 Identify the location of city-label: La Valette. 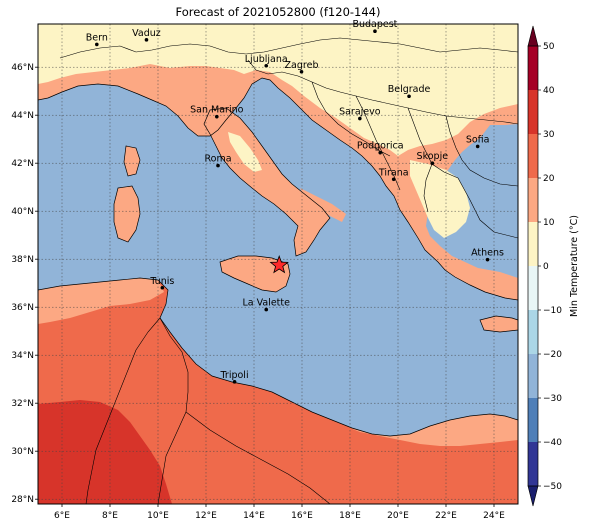
(266, 303).